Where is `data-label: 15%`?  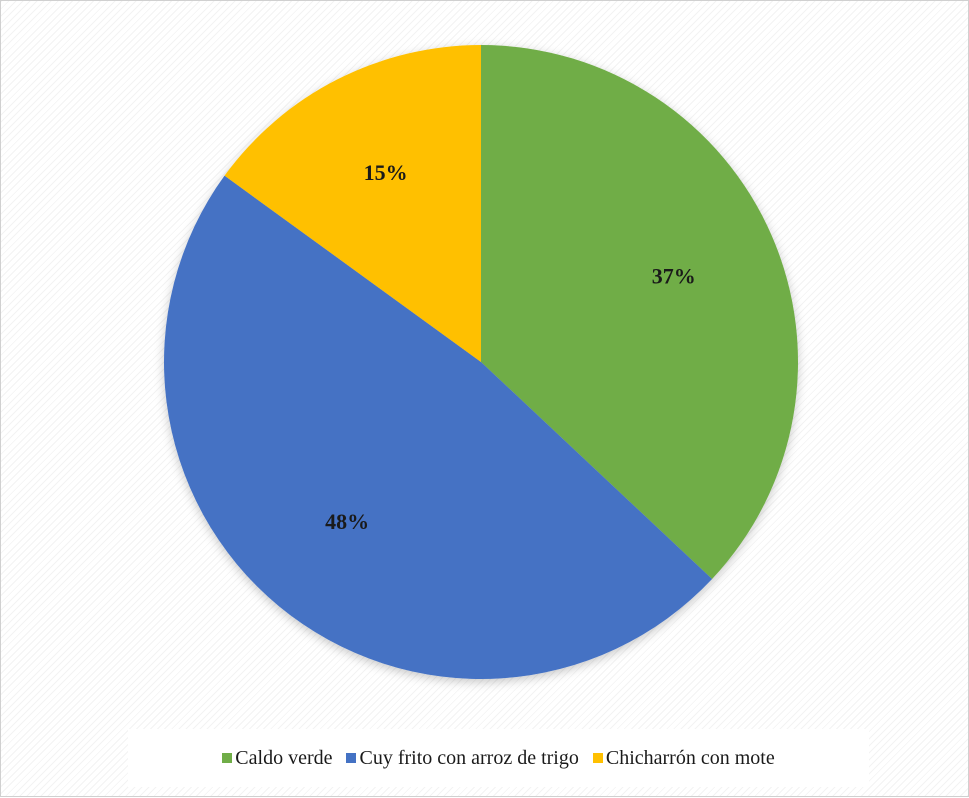
data-label: 15% is located at coordinates (386, 172).